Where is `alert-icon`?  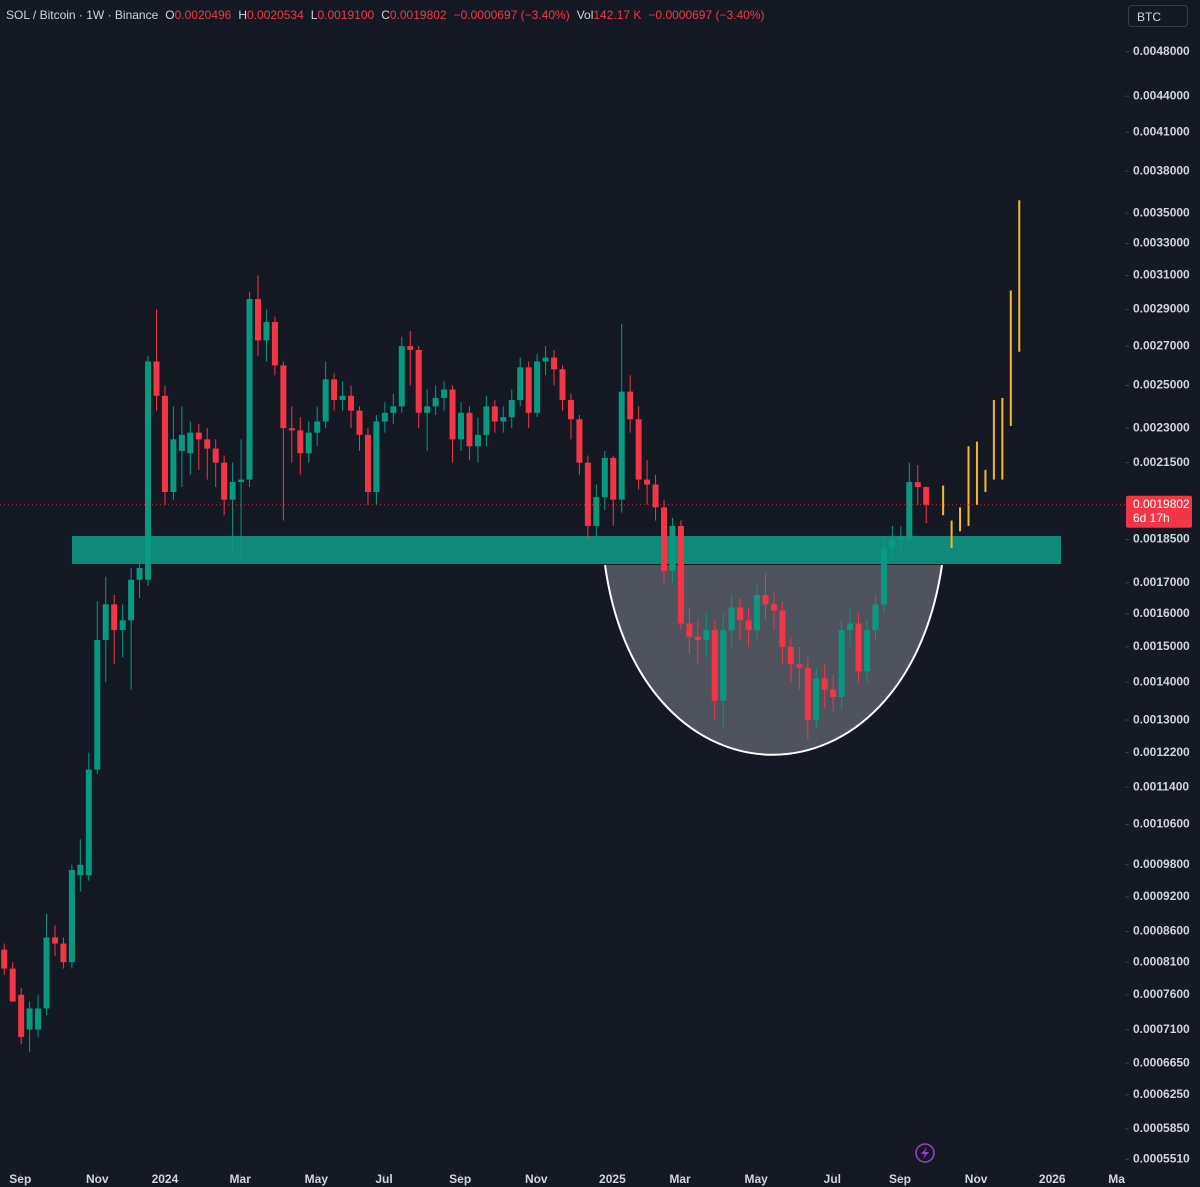 alert-icon is located at coordinates (925, 1153).